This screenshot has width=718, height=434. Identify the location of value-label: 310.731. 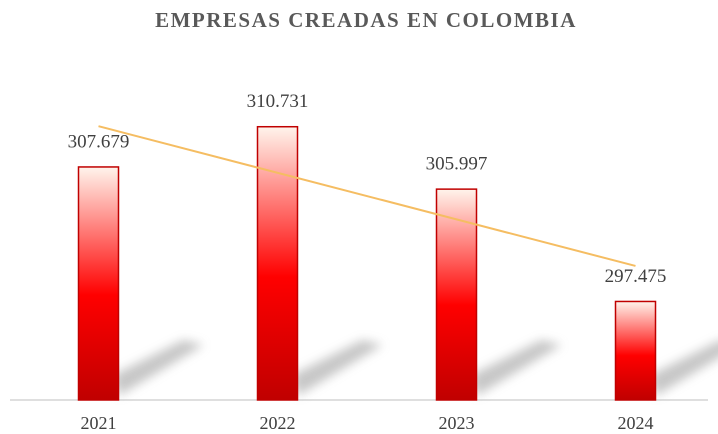
(278, 101).